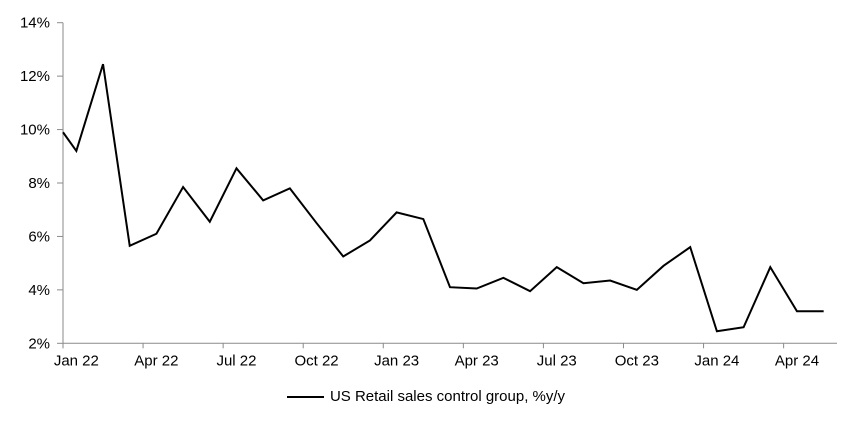  What do you see at coordinates (35, 76) in the screenshot?
I see `y-axis-tick-label: 12%` at bounding box center [35, 76].